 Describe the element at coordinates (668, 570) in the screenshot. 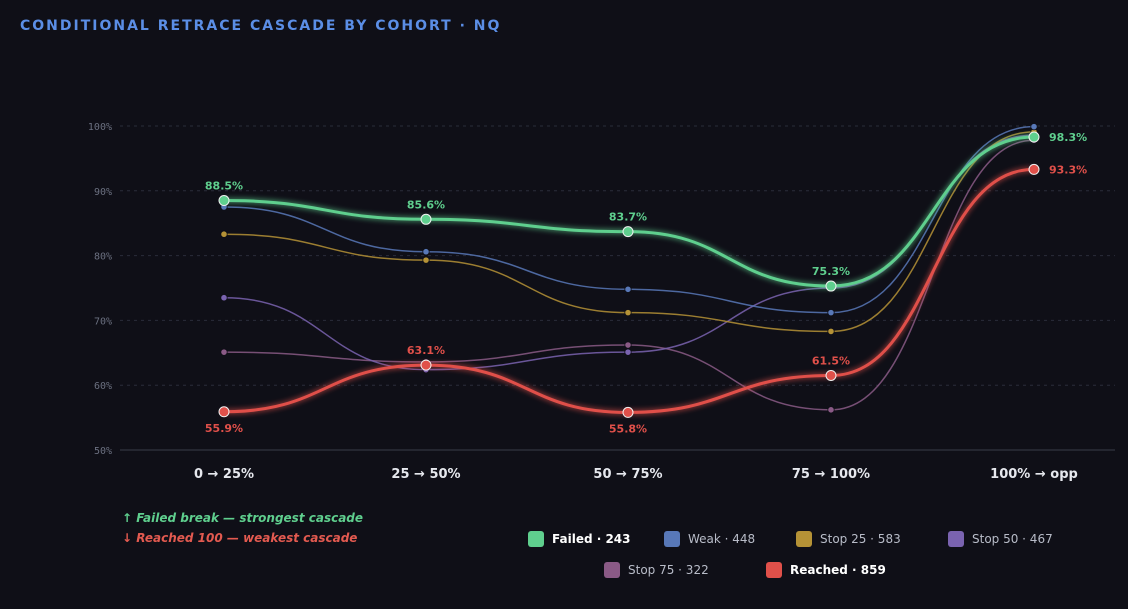

I see `legend-label: Stop 75 · 322` at that location.